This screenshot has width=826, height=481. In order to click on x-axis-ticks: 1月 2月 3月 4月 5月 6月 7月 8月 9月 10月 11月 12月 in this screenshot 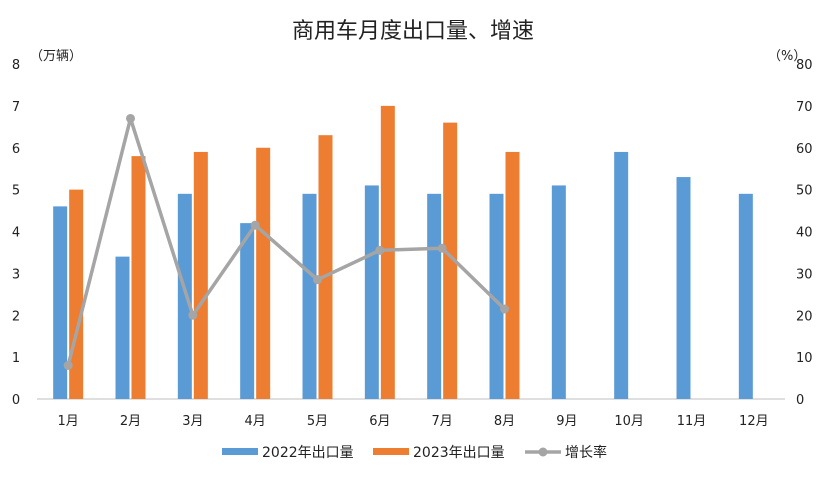, I will do `click(413, 421)`.